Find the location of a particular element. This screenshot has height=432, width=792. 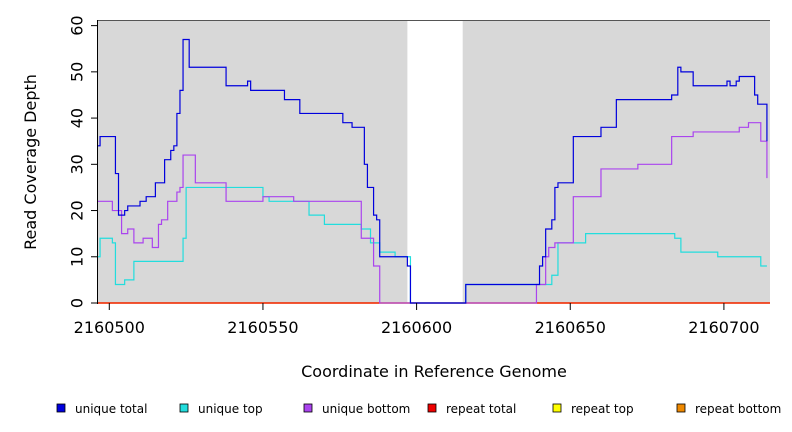

y-tick-label: 10 is located at coordinates (77, 257).